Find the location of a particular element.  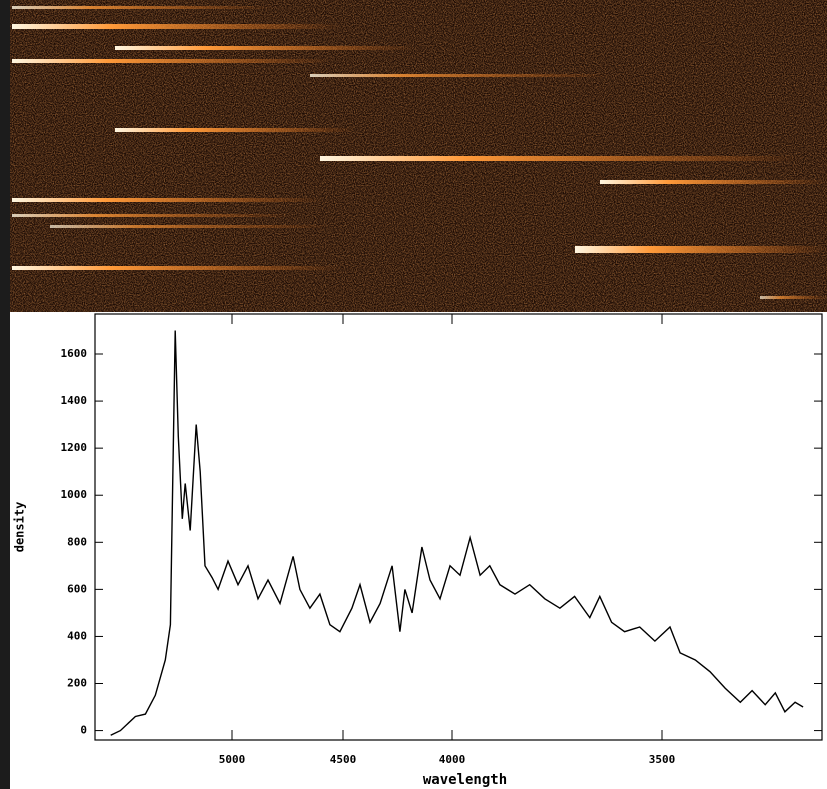

x-tick-label: 5000 is located at coordinates (232, 759).